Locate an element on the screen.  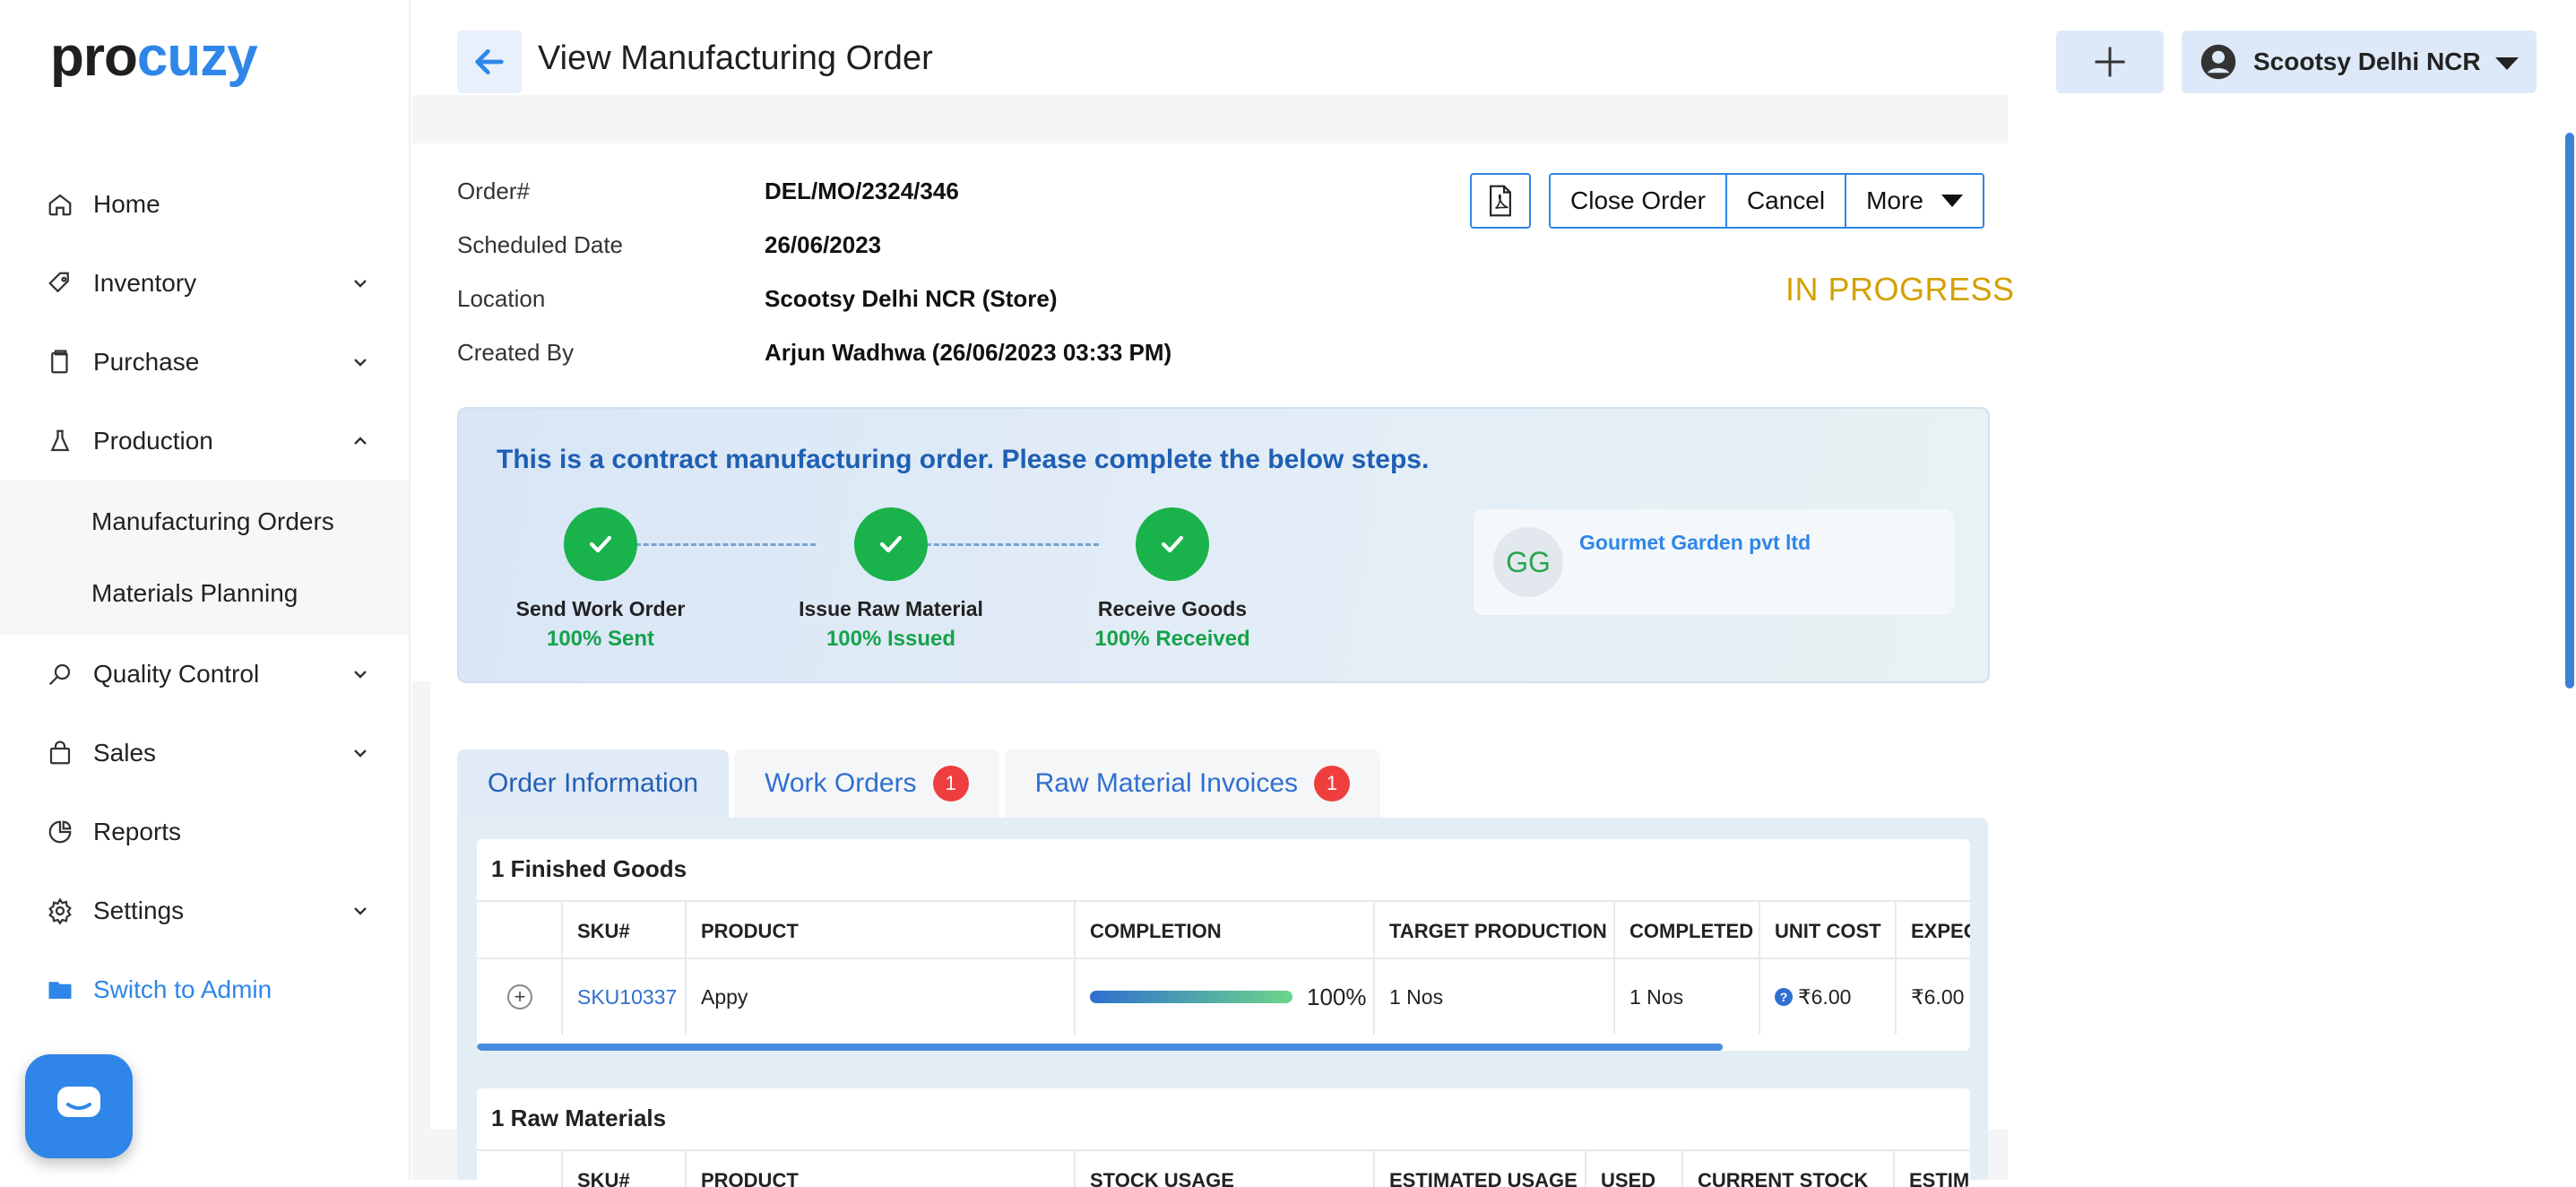
expand-row-icon: + is located at coordinates (519, 996).